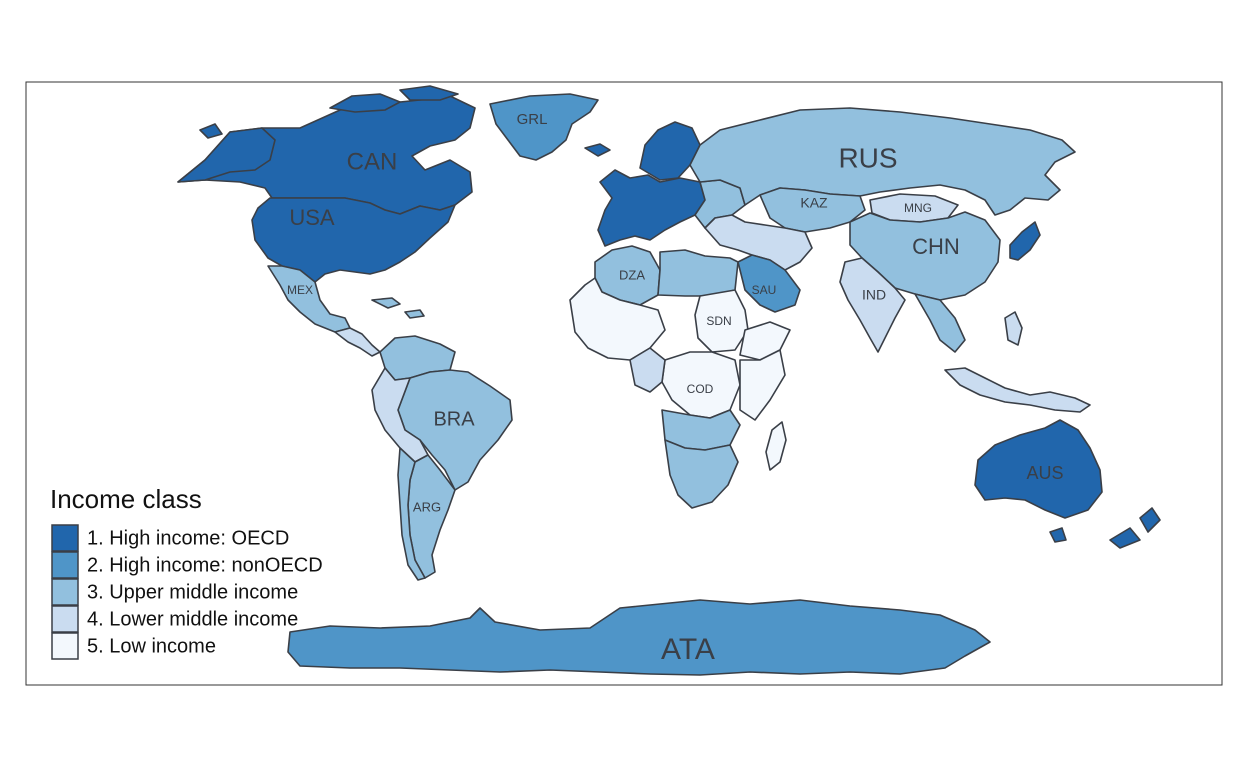 Image resolution: width=1248 pixels, height=768 pixels. I want to click on country-philippines, so click(1013, 328).